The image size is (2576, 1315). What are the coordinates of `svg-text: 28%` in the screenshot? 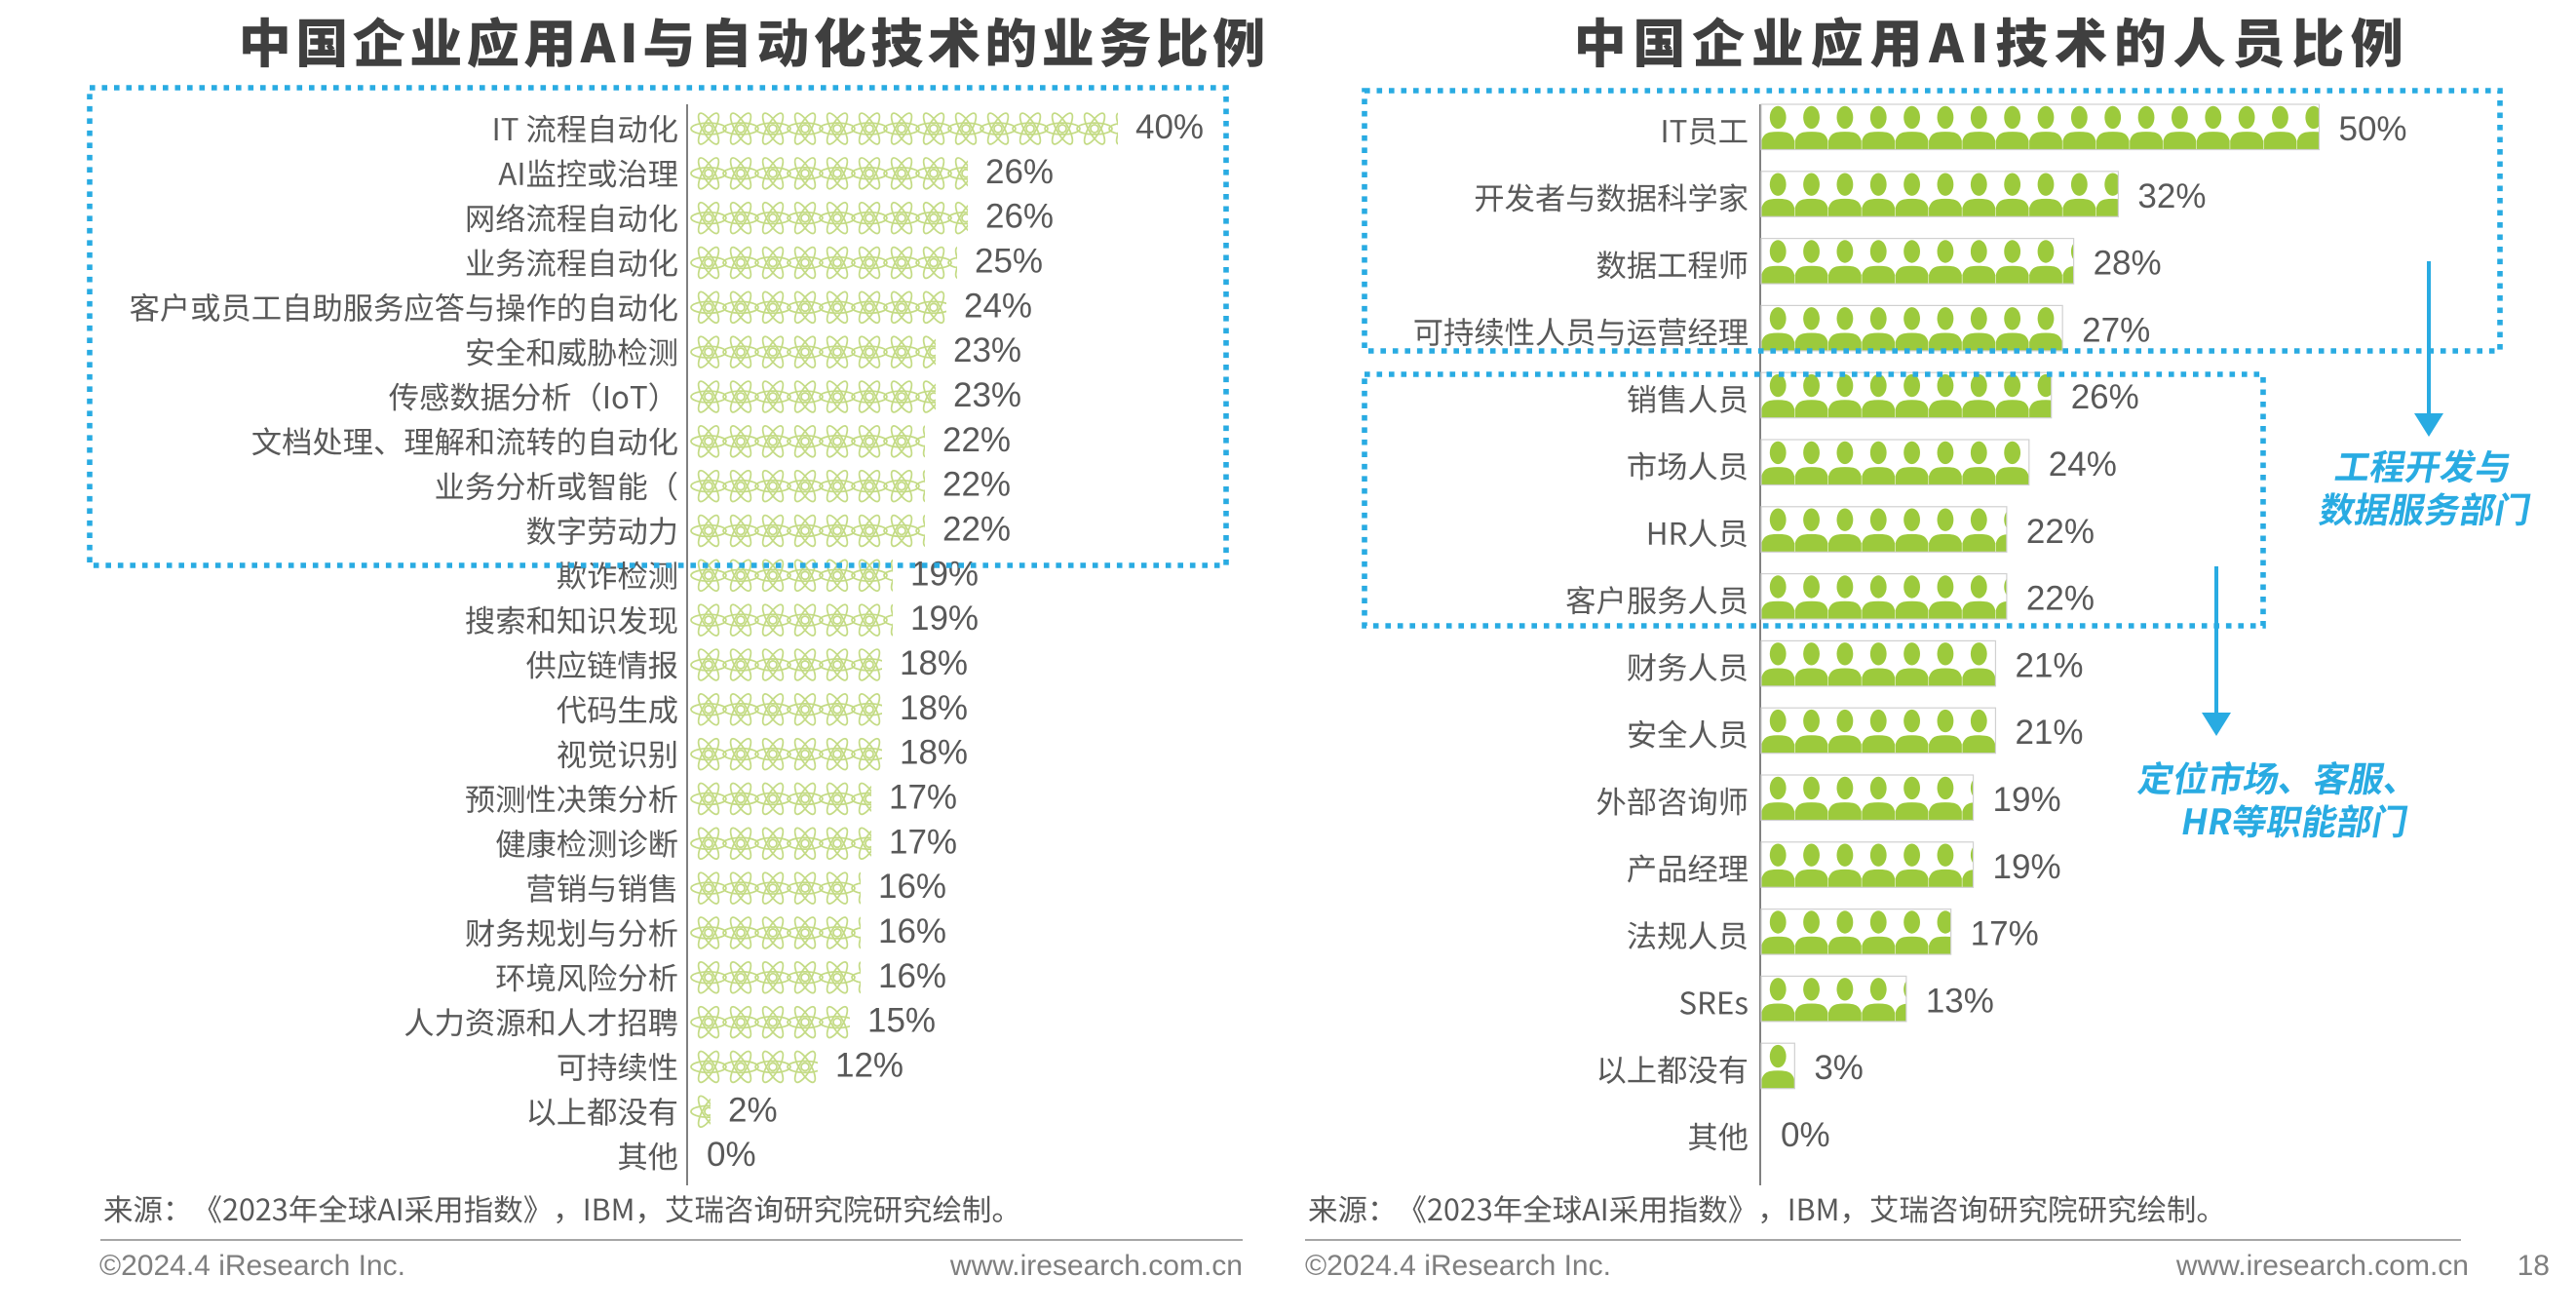 It's located at (2128, 264).